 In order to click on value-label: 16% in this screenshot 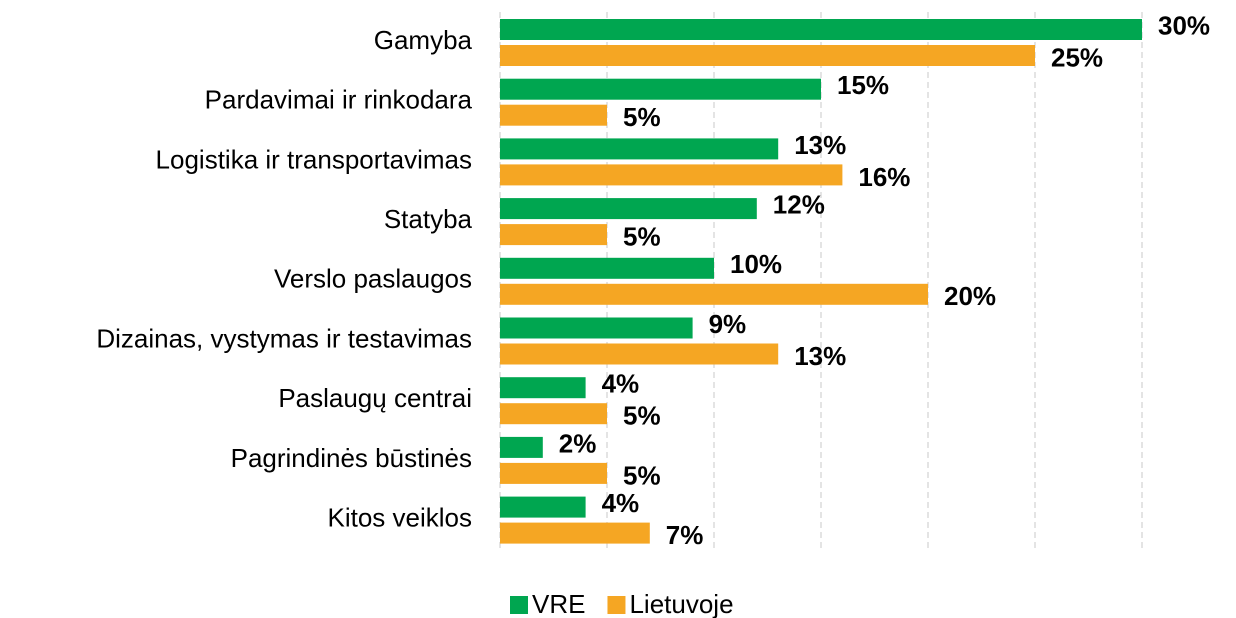, I will do `click(884, 177)`.